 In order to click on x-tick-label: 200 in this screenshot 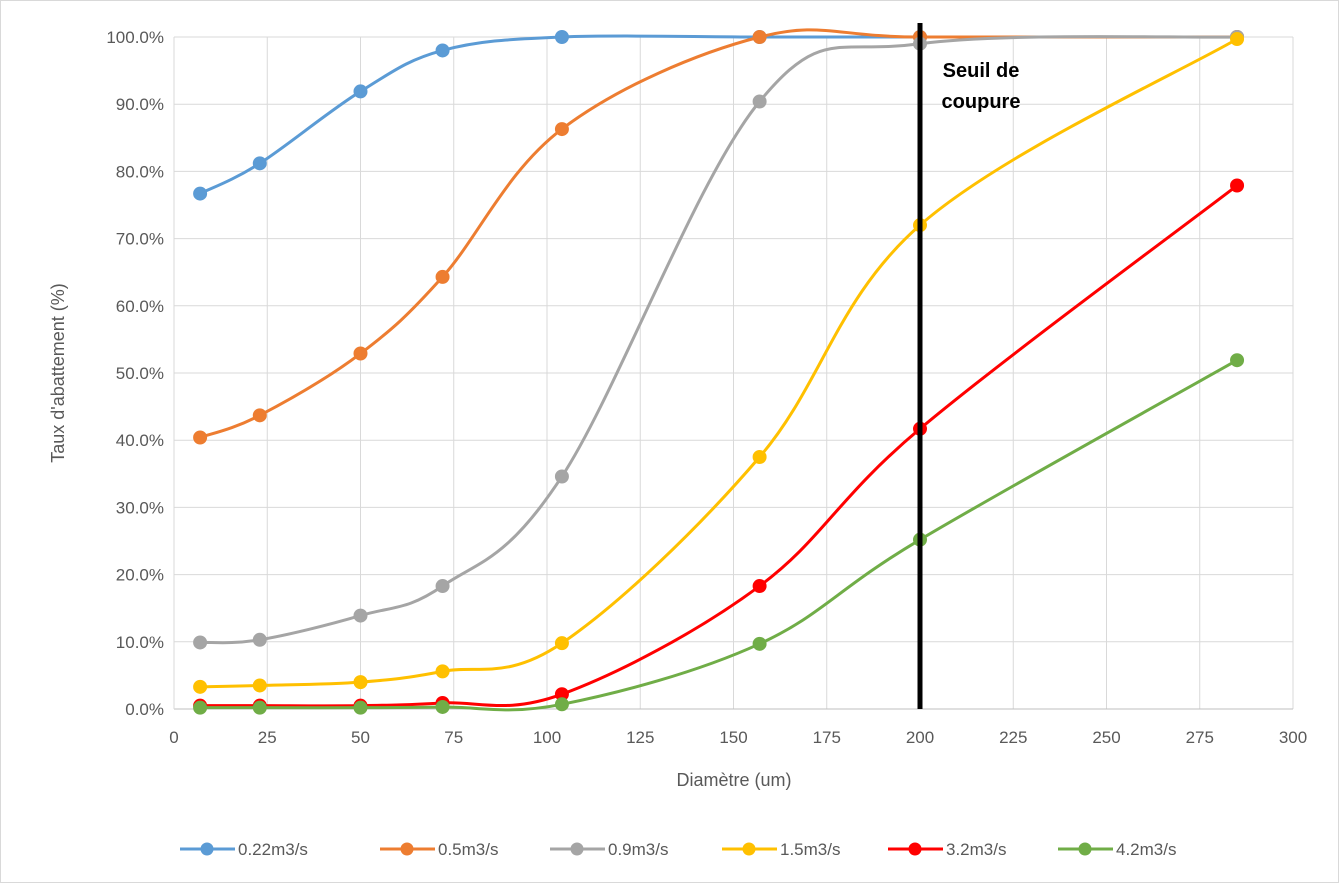, I will do `click(920, 737)`.